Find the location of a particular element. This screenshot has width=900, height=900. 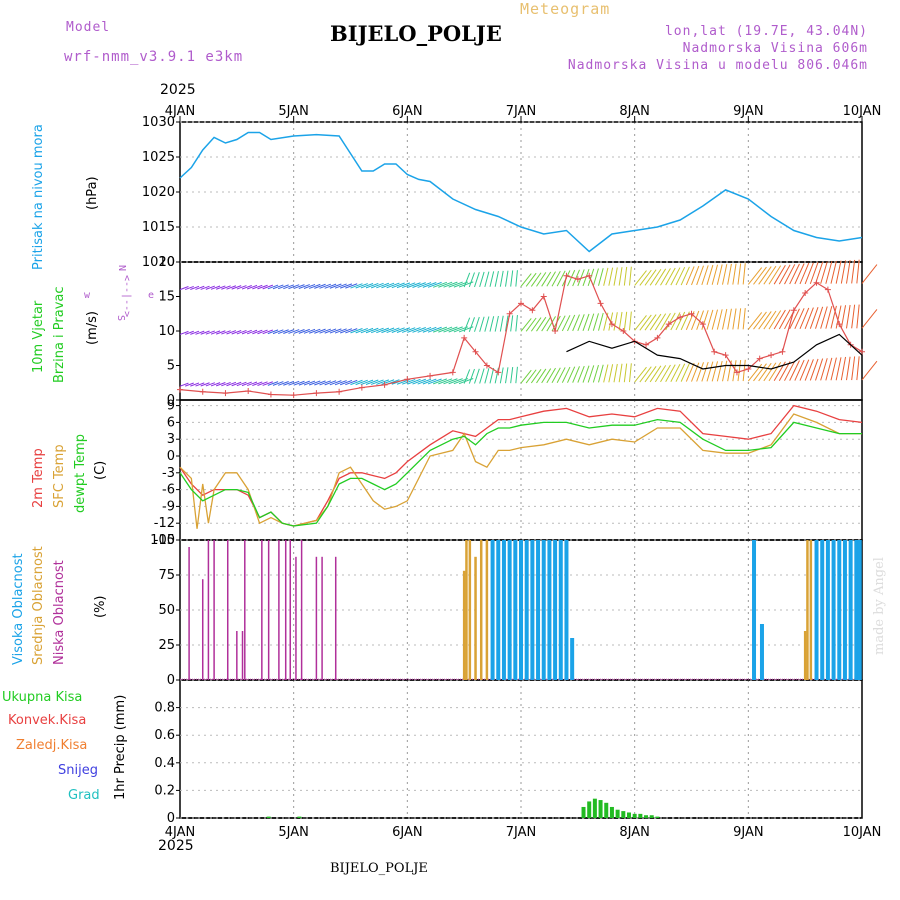

year-bottom: 2025 is located at coordinates (176, 846).